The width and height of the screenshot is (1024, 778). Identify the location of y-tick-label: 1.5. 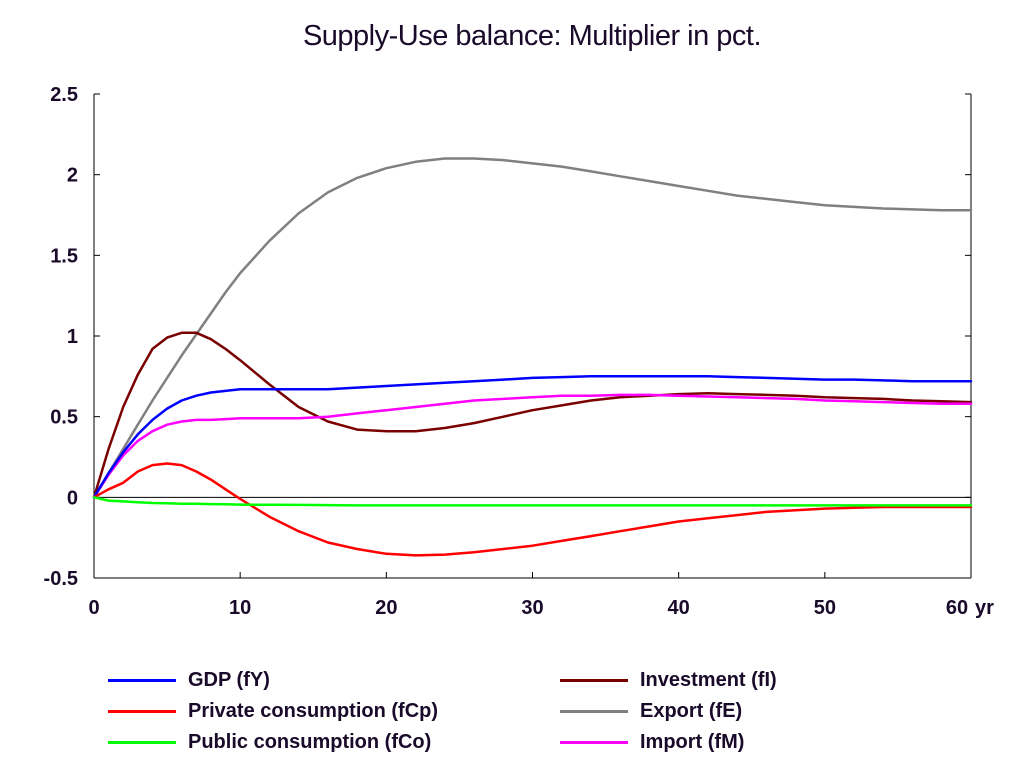
(64, 256).